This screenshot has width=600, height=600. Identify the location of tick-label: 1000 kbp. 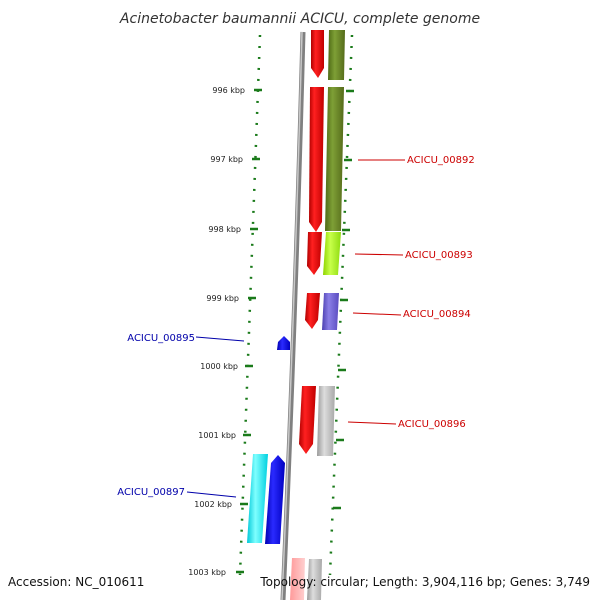
(219, 366).